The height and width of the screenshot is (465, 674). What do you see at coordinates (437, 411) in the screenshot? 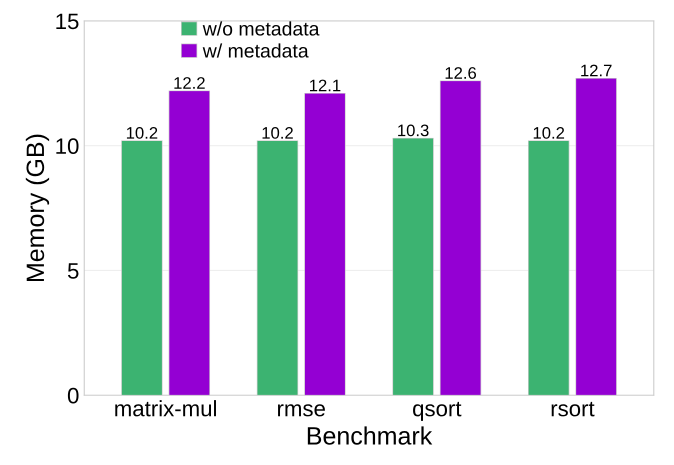
I see `x-tick-label: qsort` at bounding box center [437, 411].